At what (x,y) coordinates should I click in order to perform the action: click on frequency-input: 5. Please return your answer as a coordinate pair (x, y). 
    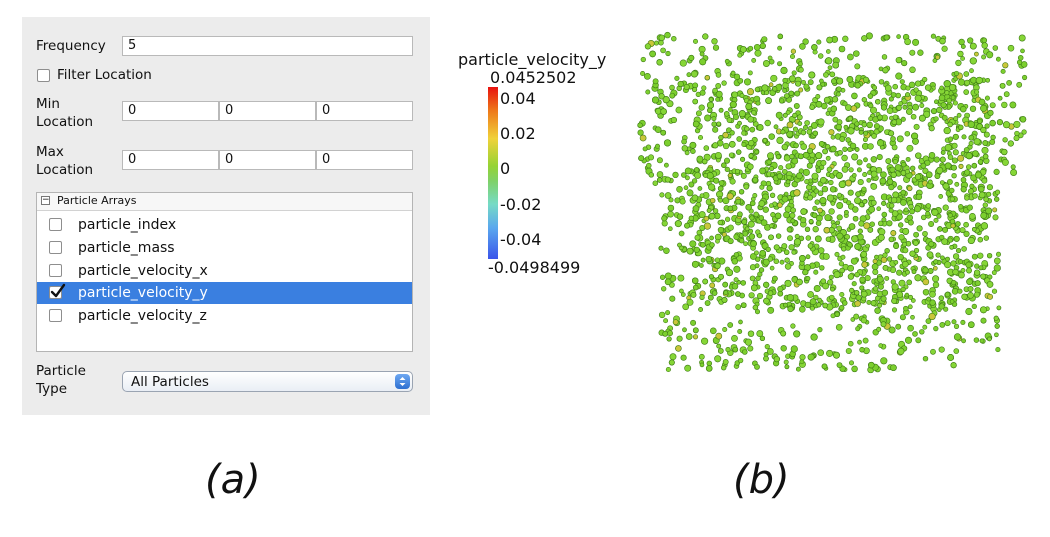
    Looking at the image, I should click on (267, 46).